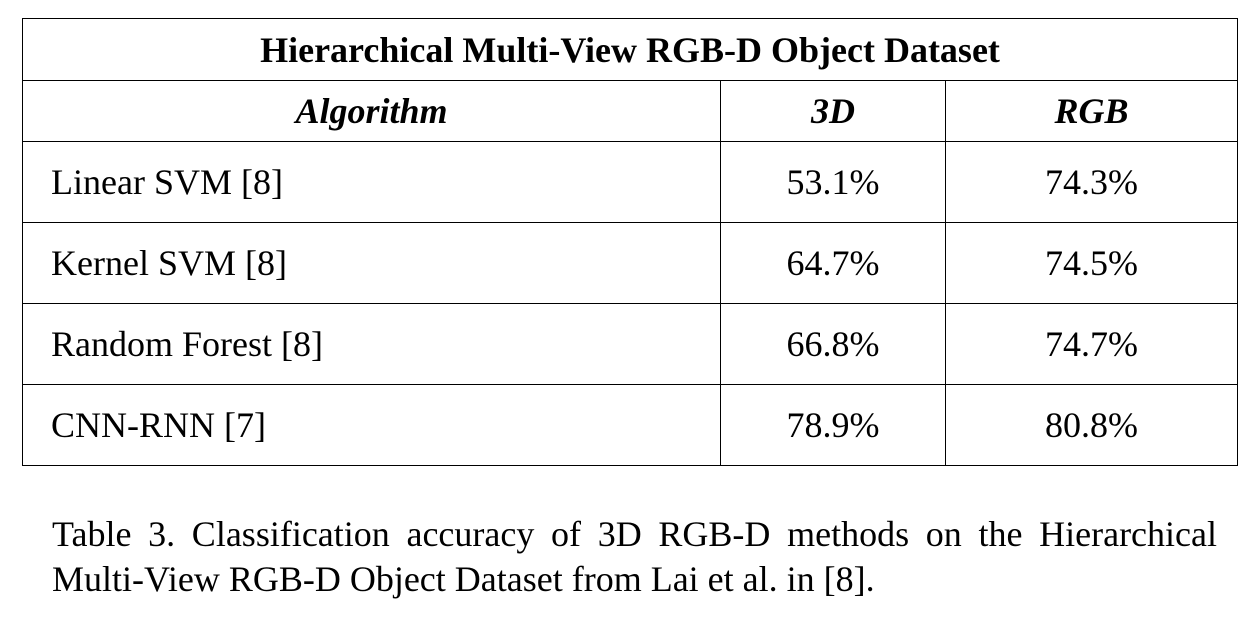 This screenshot has height=618, width=1259. I want to click on table-row: Kernel SVM [8] 64.7% 74.5%, so click(630, 263).